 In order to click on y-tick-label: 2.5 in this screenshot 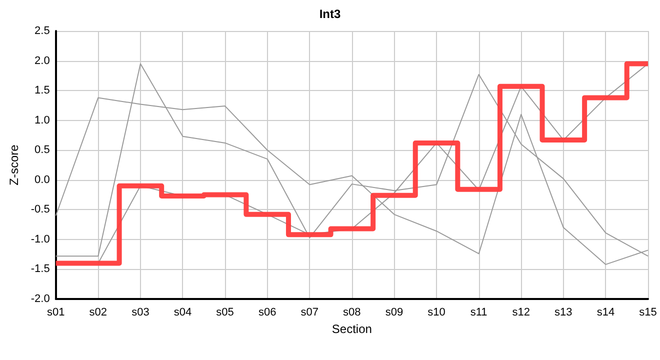, I will do `click(42, 31)`.